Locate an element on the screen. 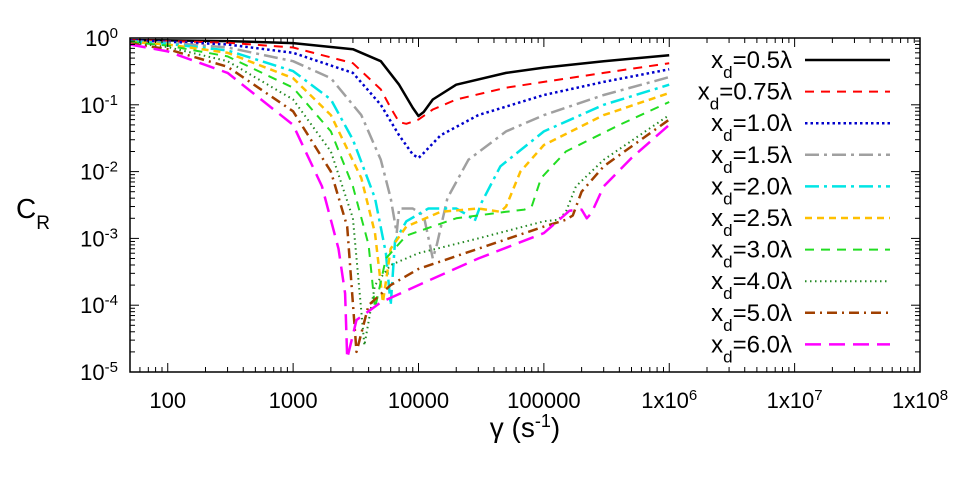 This screenshot has height=500, width=979. x-tick-label: 100 is located at coordinates (167, 400).